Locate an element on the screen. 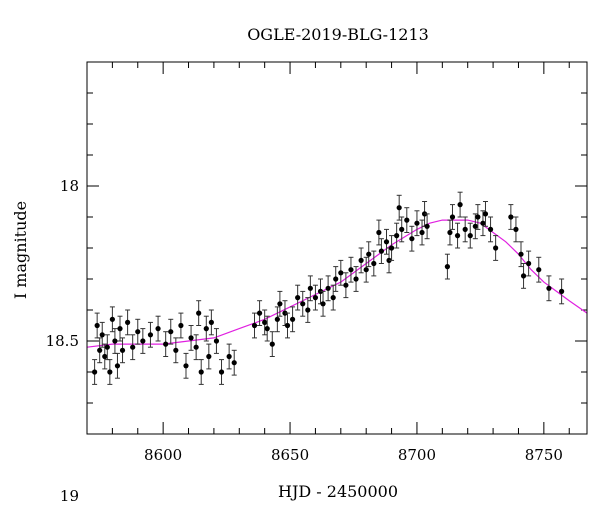 This screenshot has width=600, height=512. x-tick-label: 8650 is located at coordinates (290, 455).